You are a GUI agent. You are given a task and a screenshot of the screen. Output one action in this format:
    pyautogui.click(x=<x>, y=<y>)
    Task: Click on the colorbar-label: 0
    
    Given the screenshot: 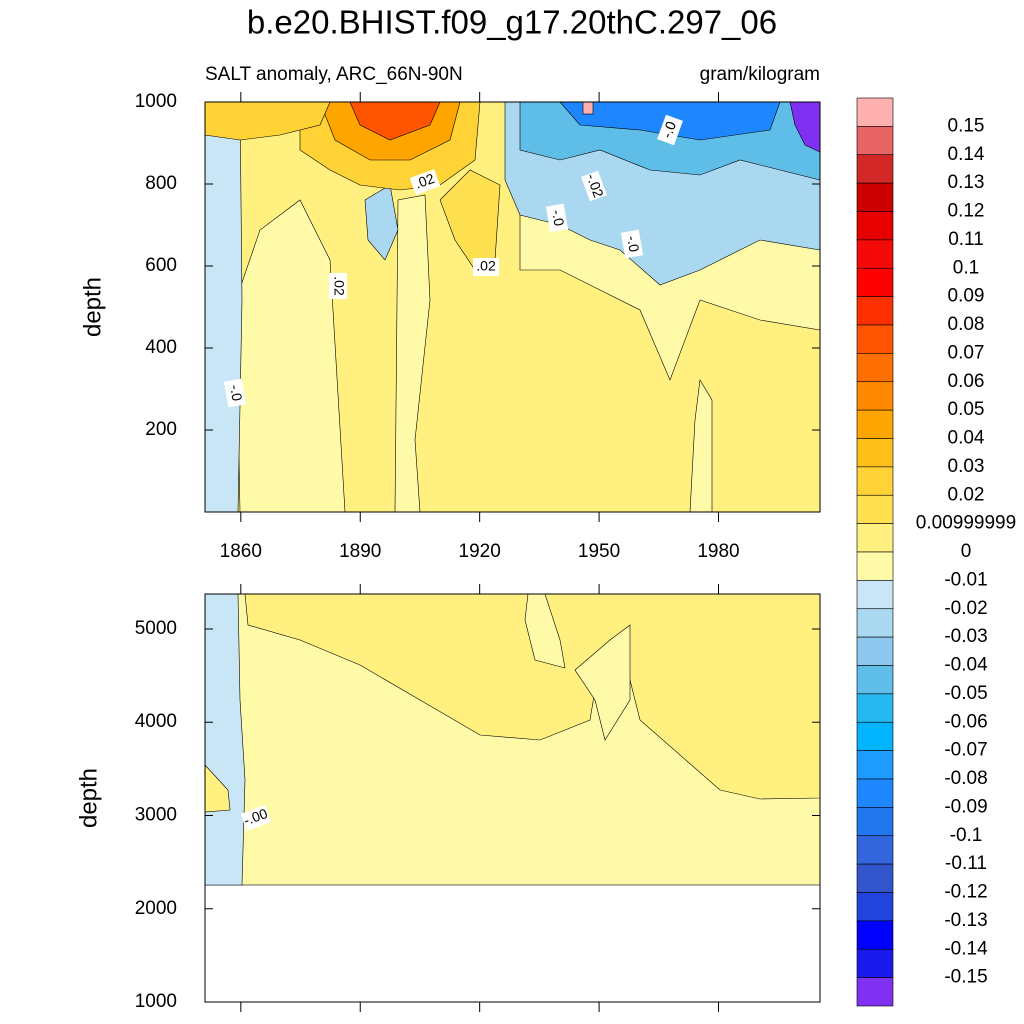 What is the action you would take?
    pyautogui.click(x=966, y=551)
    